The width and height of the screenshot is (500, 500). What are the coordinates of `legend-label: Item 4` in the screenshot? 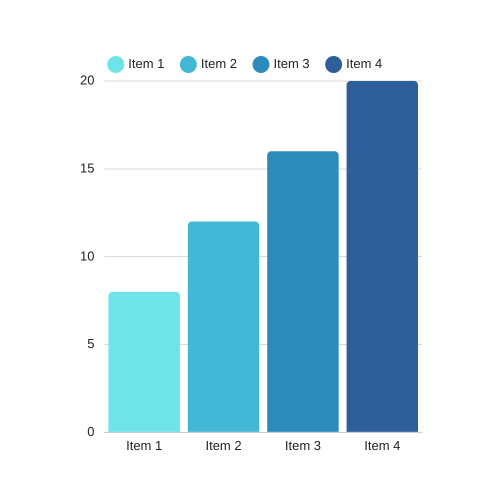 It's located at (364, 64).